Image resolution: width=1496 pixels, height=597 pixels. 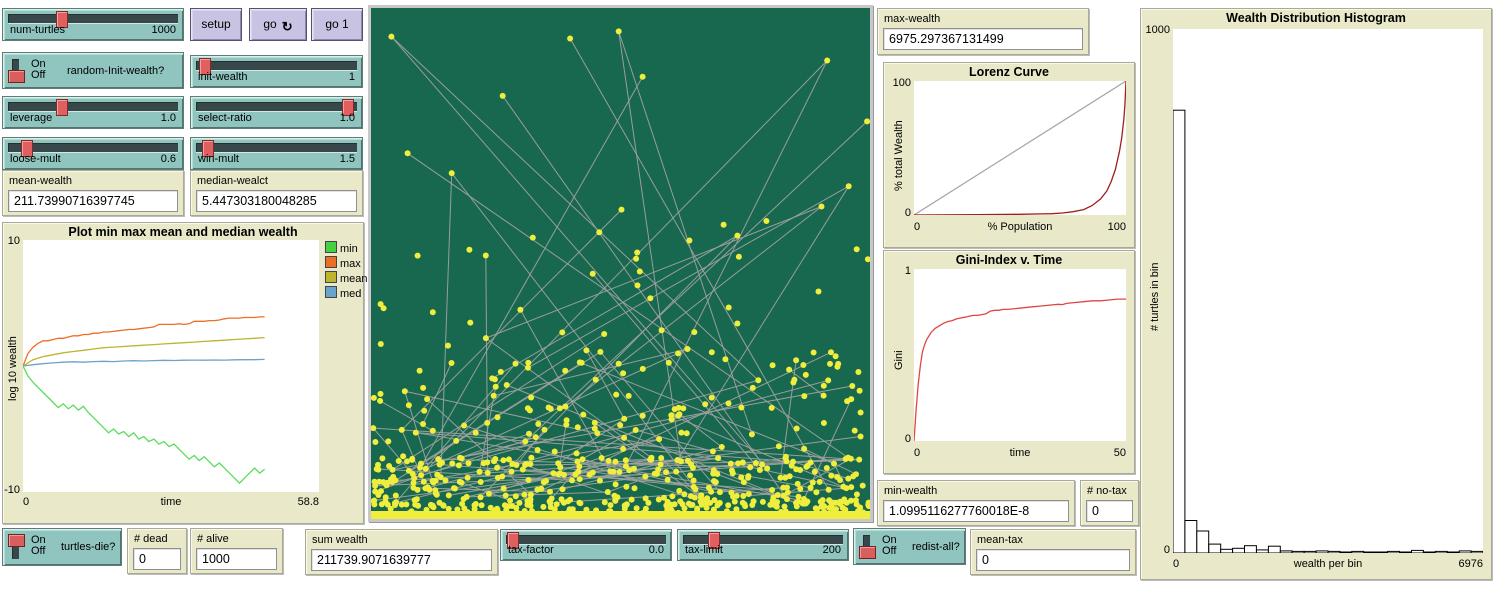 What do you see at coordinates (976, 511) in the screenshot?
I see `monitor-value: 1.0995116277760018E-8` at bounding box center [976, 511].